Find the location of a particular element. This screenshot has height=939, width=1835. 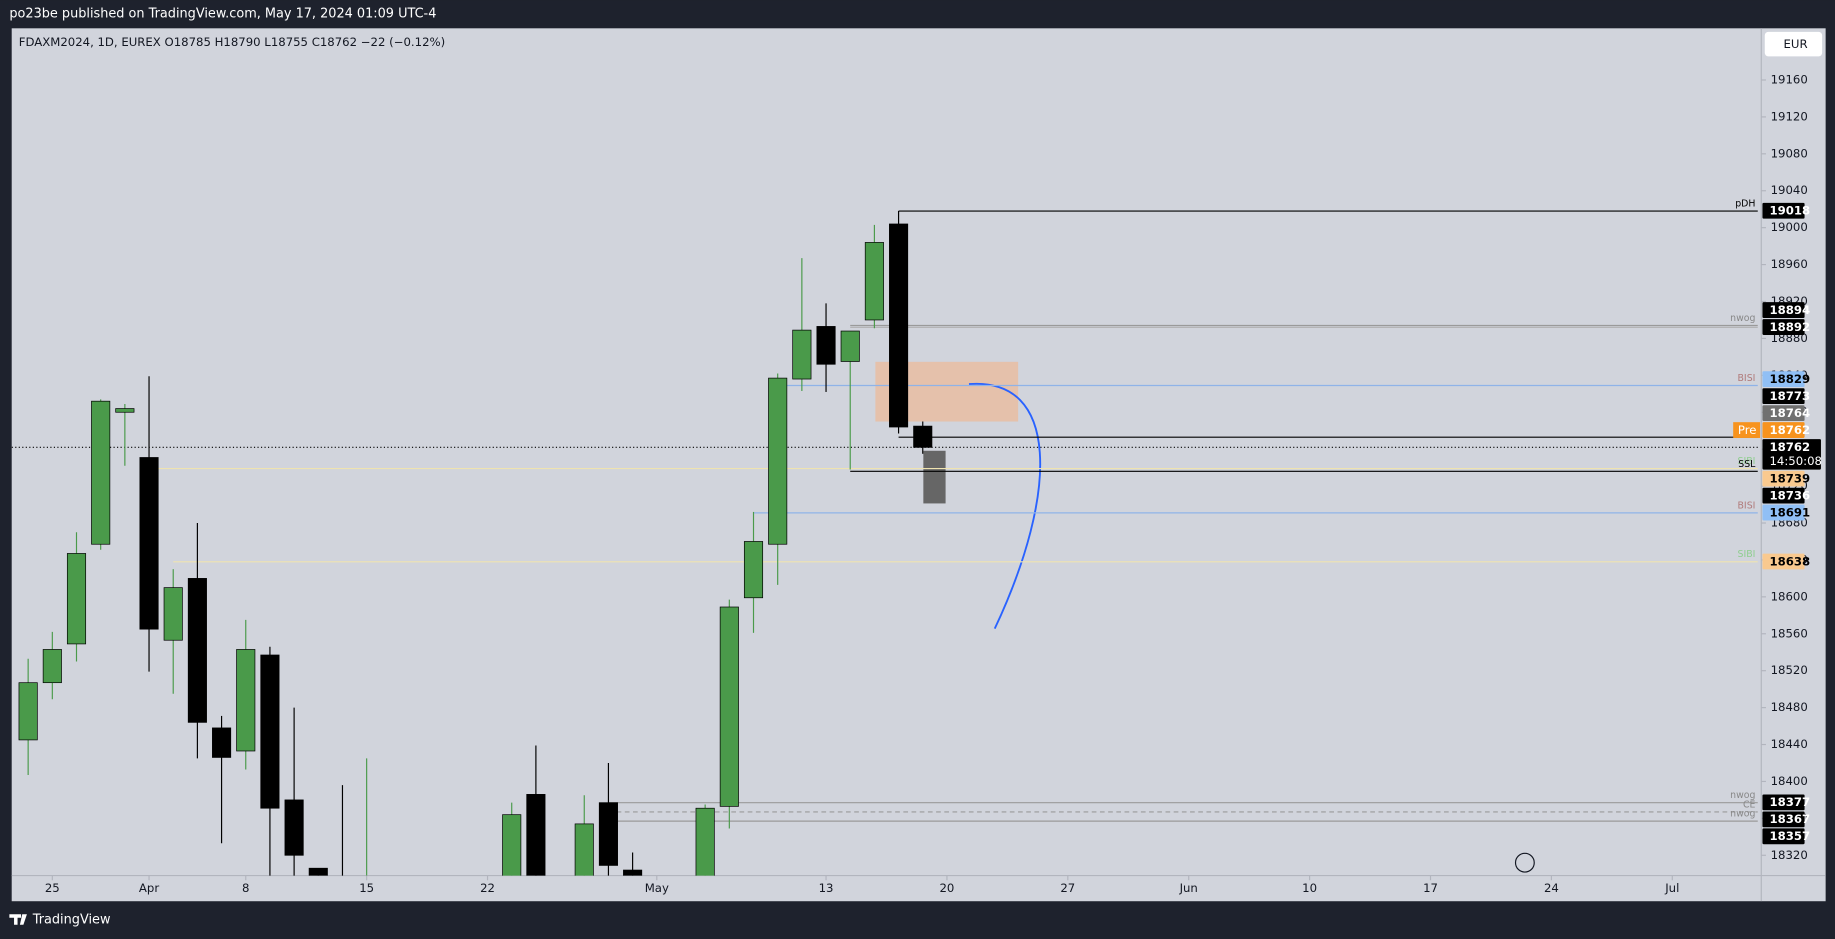

price-tag-box is located at coordinates (1747, 430).